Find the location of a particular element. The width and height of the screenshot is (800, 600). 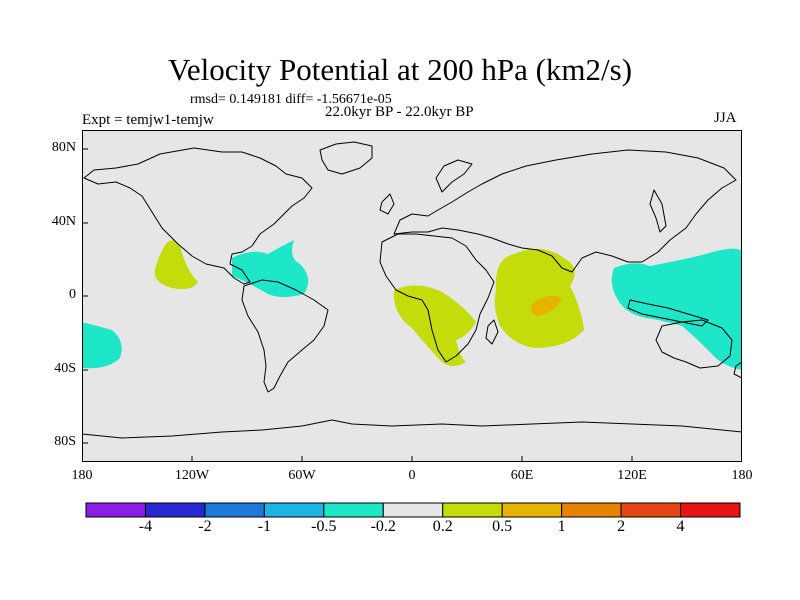

season-label: JJA is located at coordinates (725, 118).